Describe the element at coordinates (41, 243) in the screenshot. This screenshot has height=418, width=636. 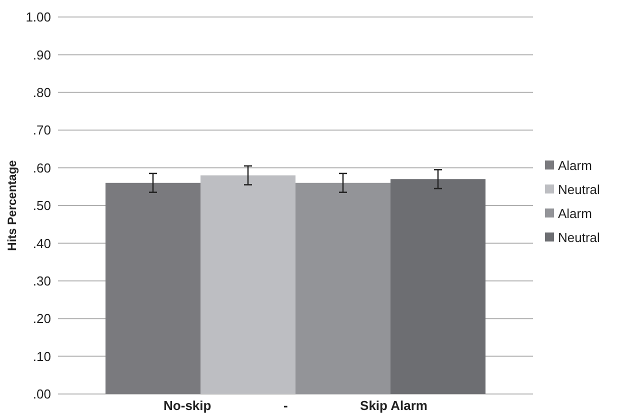
I see `y-tick-label: .40` at that location.